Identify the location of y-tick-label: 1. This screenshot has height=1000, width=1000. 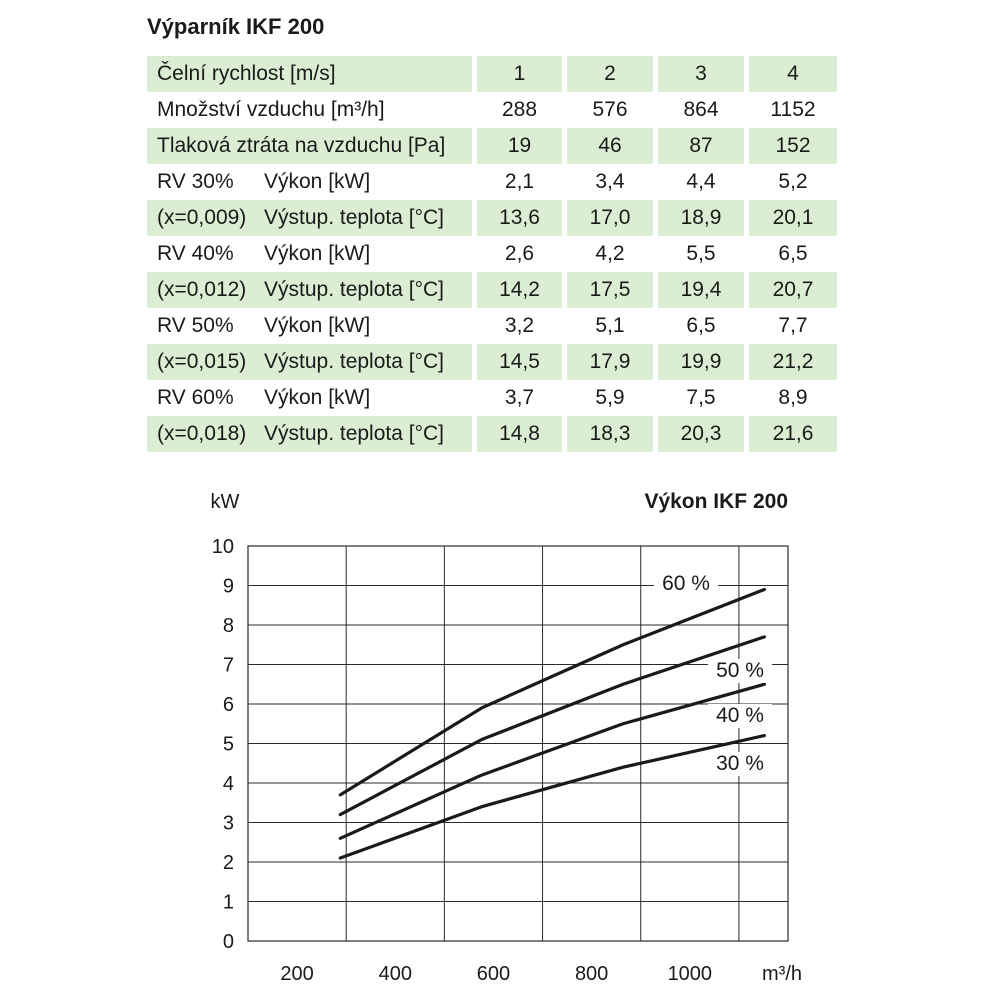
(228, 903).